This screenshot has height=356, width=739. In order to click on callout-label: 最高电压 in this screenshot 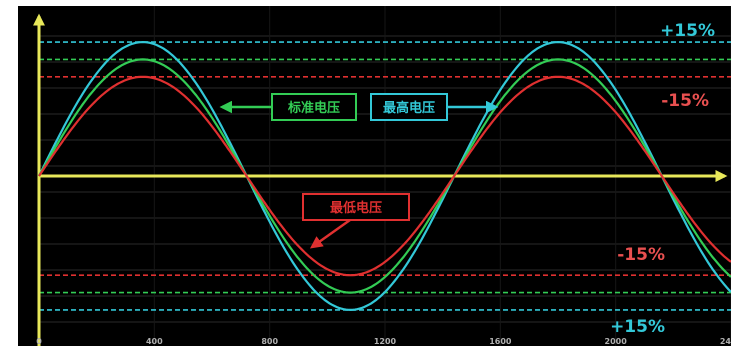, I will do `click(409, 108)`.